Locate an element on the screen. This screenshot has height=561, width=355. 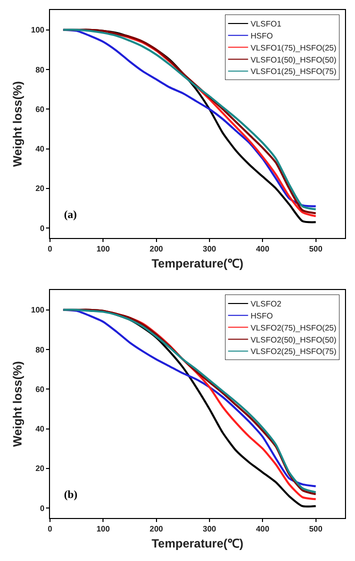
legend-label: VLSFO2(25)_HSFO(75) is located at coordinates (293, 351).